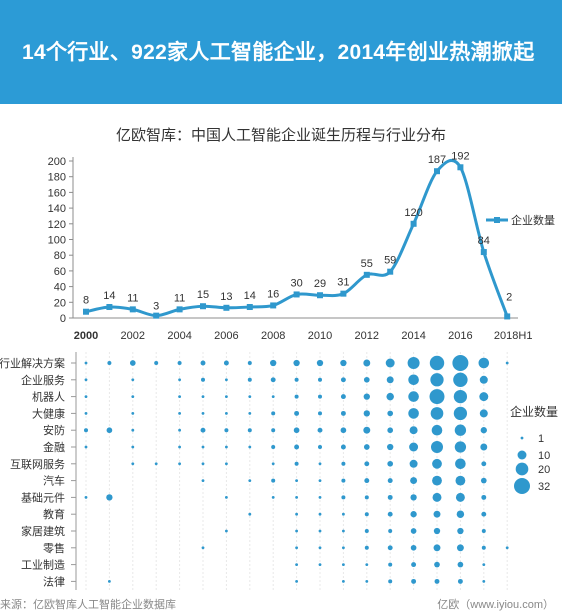 Image resolution: width=562 pixels, height=616 pixels. I want to click on bubble-row-label: 行业解决方案, so click(32, 363).